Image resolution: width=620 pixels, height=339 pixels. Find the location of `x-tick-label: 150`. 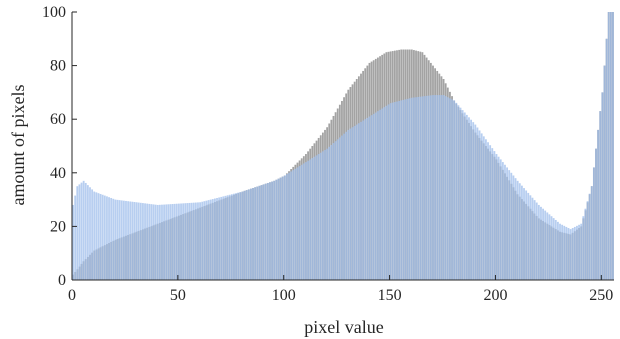

x-tick-label: 150 is located at coordinates (390, 295).